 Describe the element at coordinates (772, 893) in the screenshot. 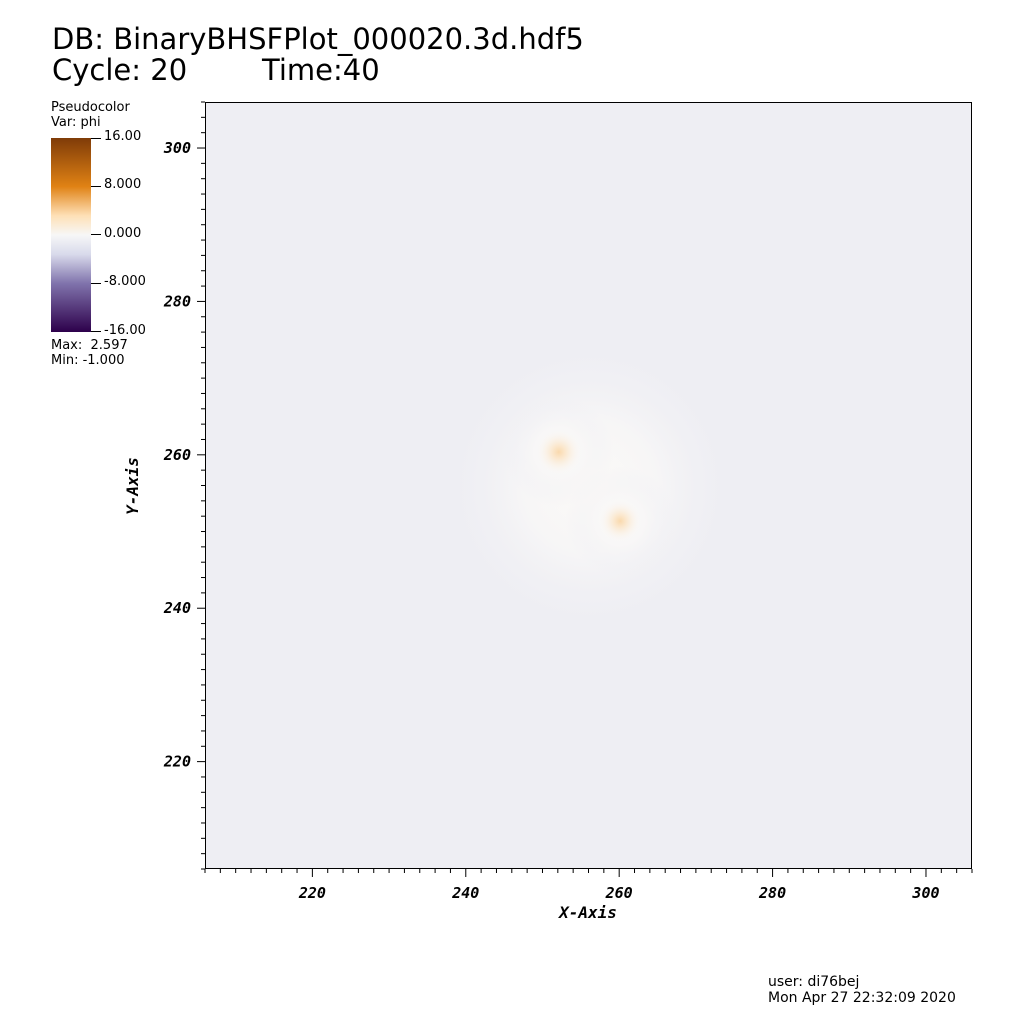

I see `x-tick-label: 280` at that location.